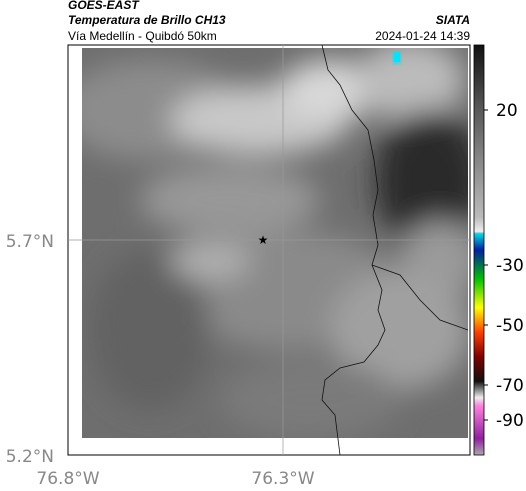 Image resolution: width=526 pixels, height=491 pixels. Describe the element at coordinates (422, 36) in the screenshot. I see `datetime: 2024-01-24 14:39` at that location.